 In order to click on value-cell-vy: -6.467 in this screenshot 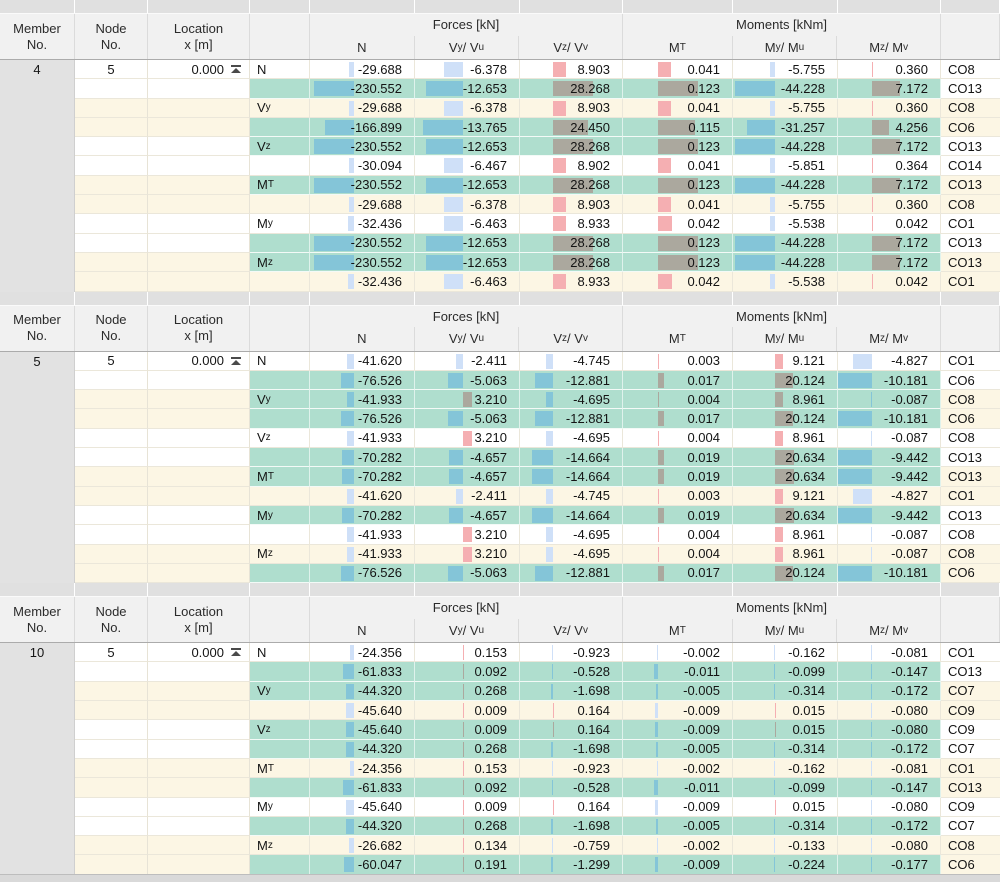, I will do `click(467, 166)`.